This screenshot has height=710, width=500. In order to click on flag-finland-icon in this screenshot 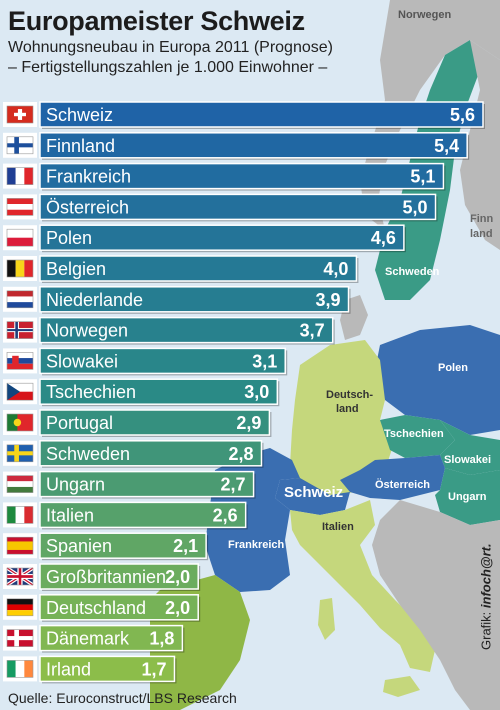, I will do `click(20, 145)`.